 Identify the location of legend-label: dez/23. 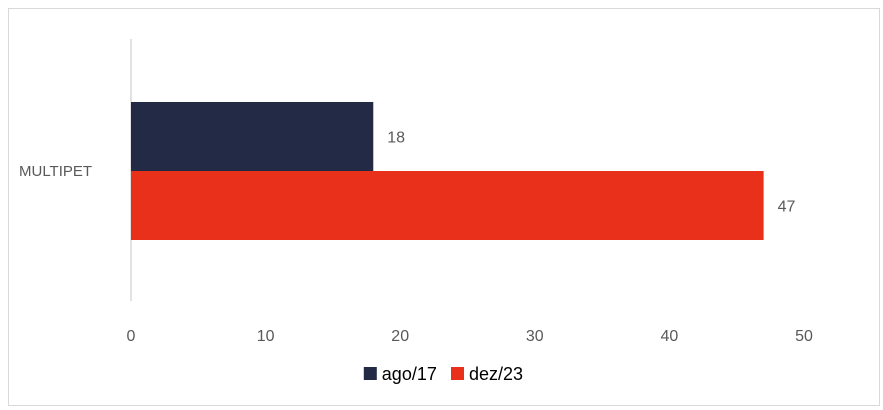
(496, 374).